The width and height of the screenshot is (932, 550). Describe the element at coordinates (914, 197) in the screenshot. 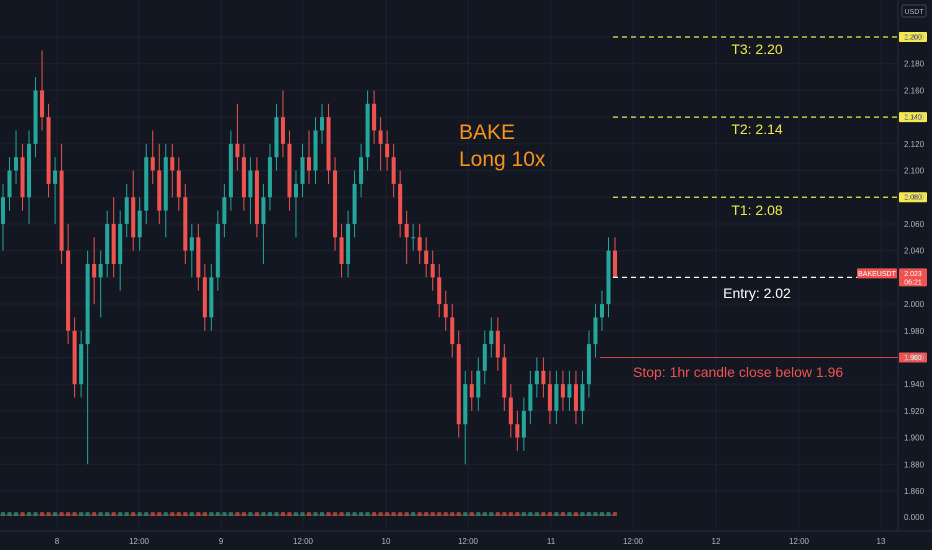

I see `price-tick-label: 2.080` at that location.